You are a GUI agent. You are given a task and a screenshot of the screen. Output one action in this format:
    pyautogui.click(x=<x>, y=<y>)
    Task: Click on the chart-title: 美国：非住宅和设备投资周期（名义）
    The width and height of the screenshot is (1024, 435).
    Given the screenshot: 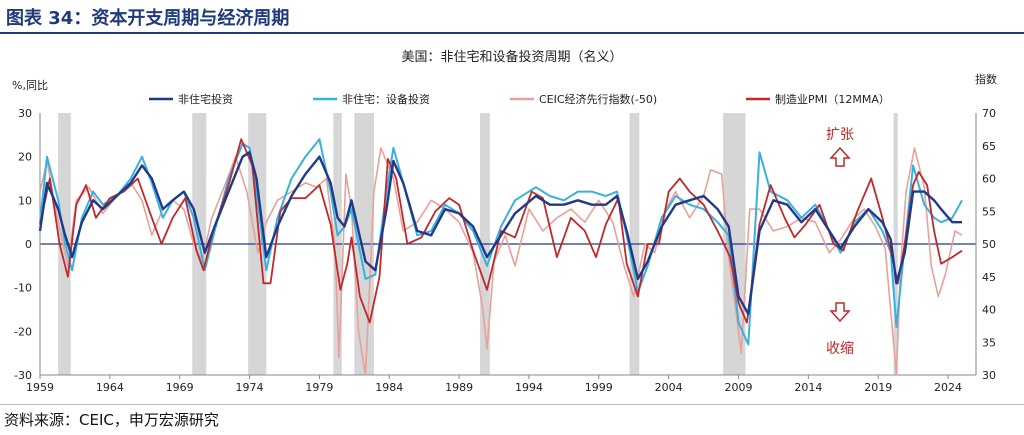 What is the action you would take?
    pyautogui.click(x=511, y=57)
    